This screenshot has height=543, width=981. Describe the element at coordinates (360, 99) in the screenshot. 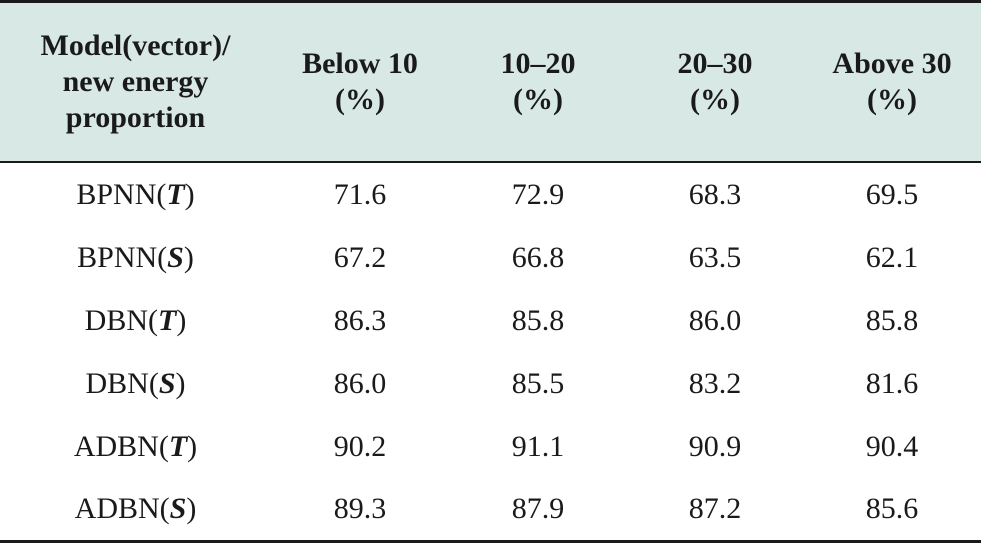

I see `header-below-10-unit: (%)` at that location.